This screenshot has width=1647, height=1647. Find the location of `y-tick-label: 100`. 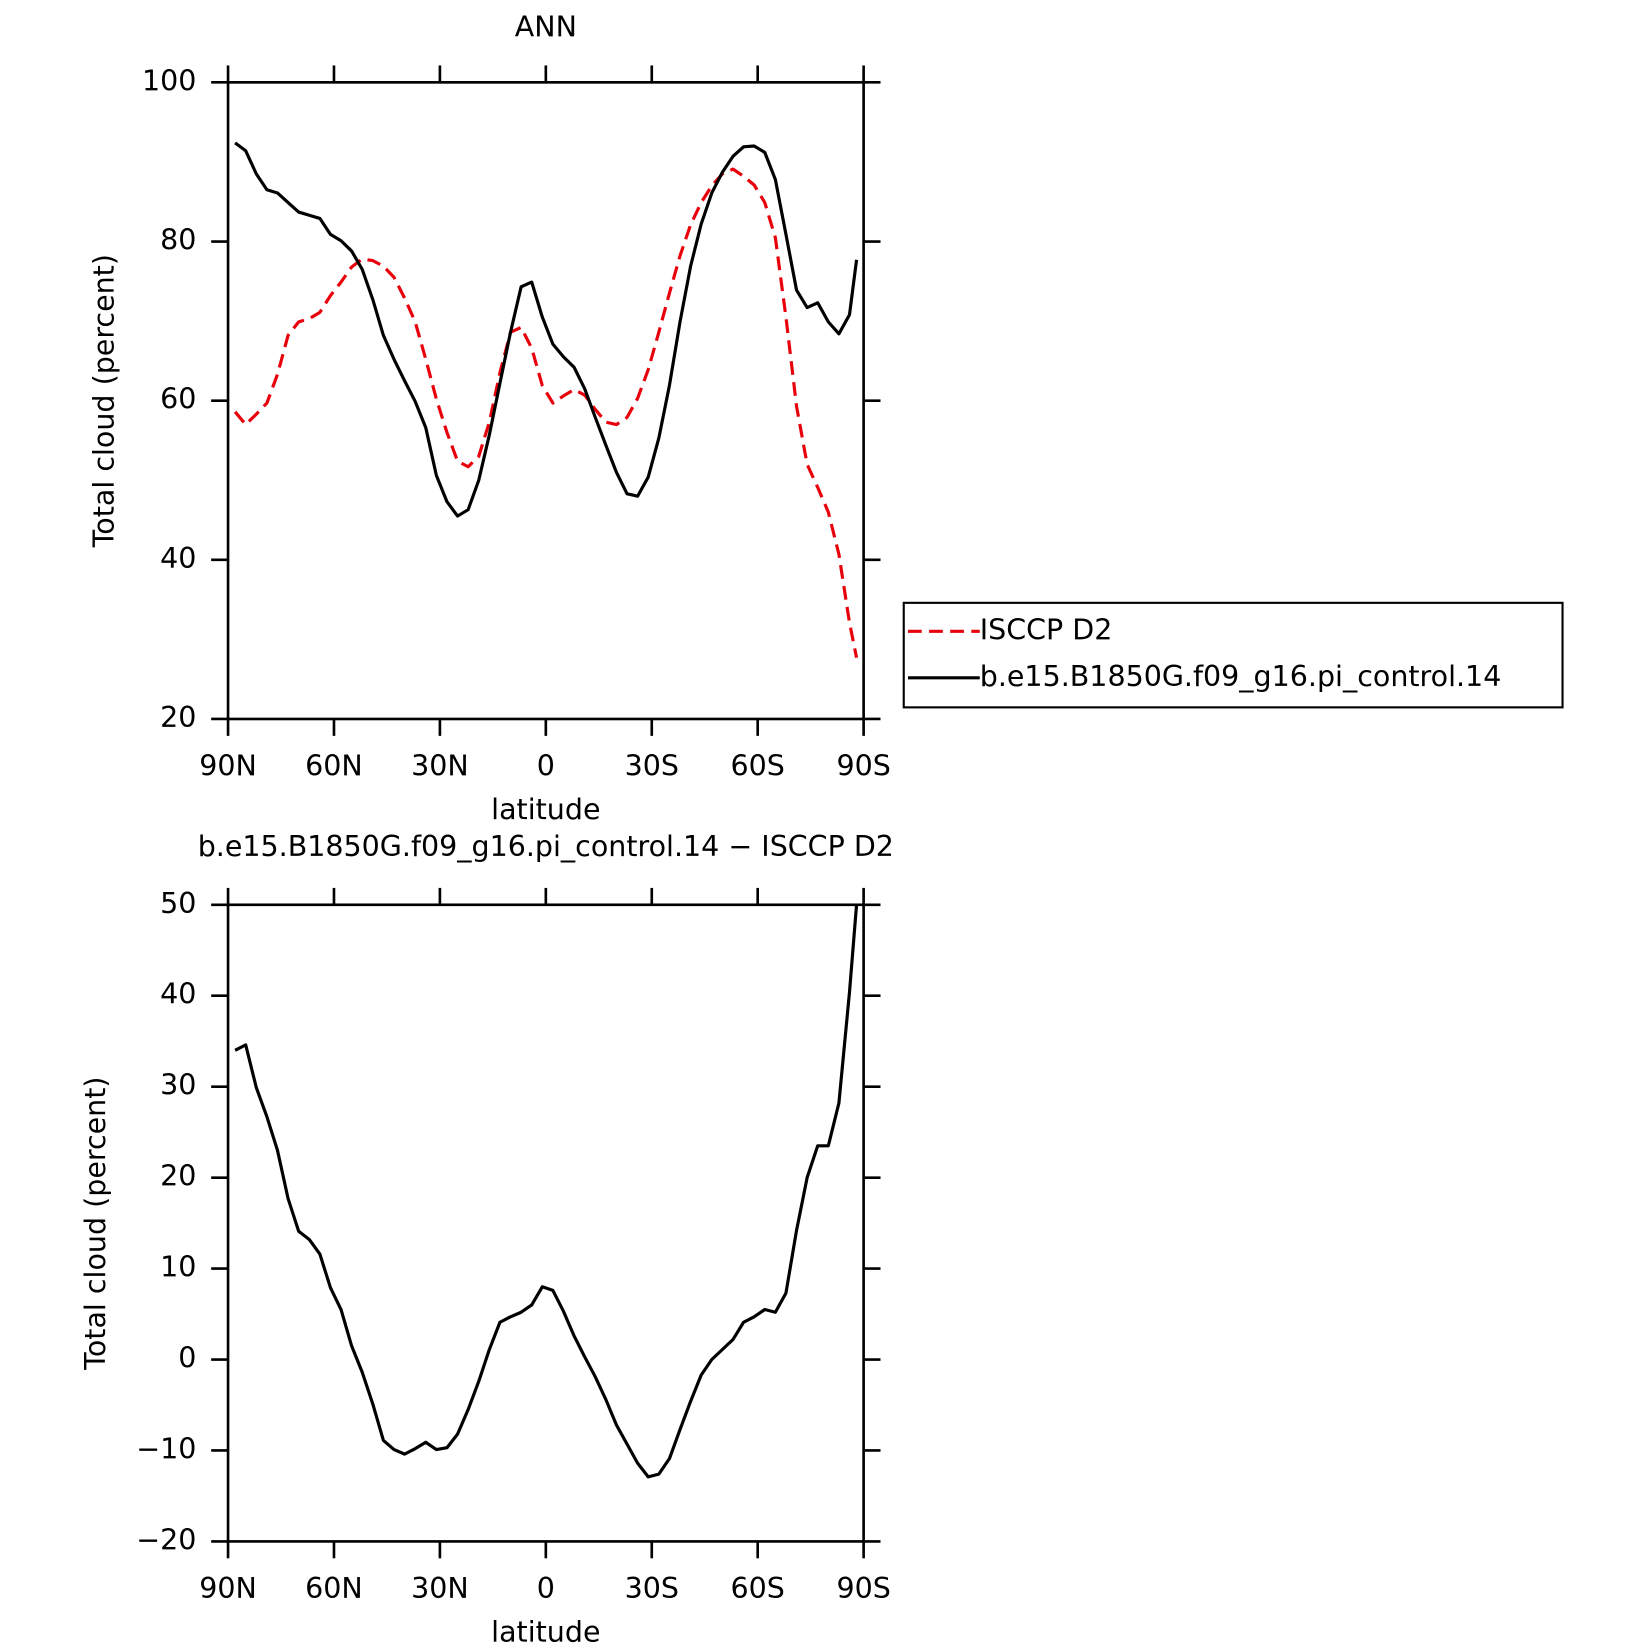

y-tick-label: 100 is located at coordinates (169, 80).